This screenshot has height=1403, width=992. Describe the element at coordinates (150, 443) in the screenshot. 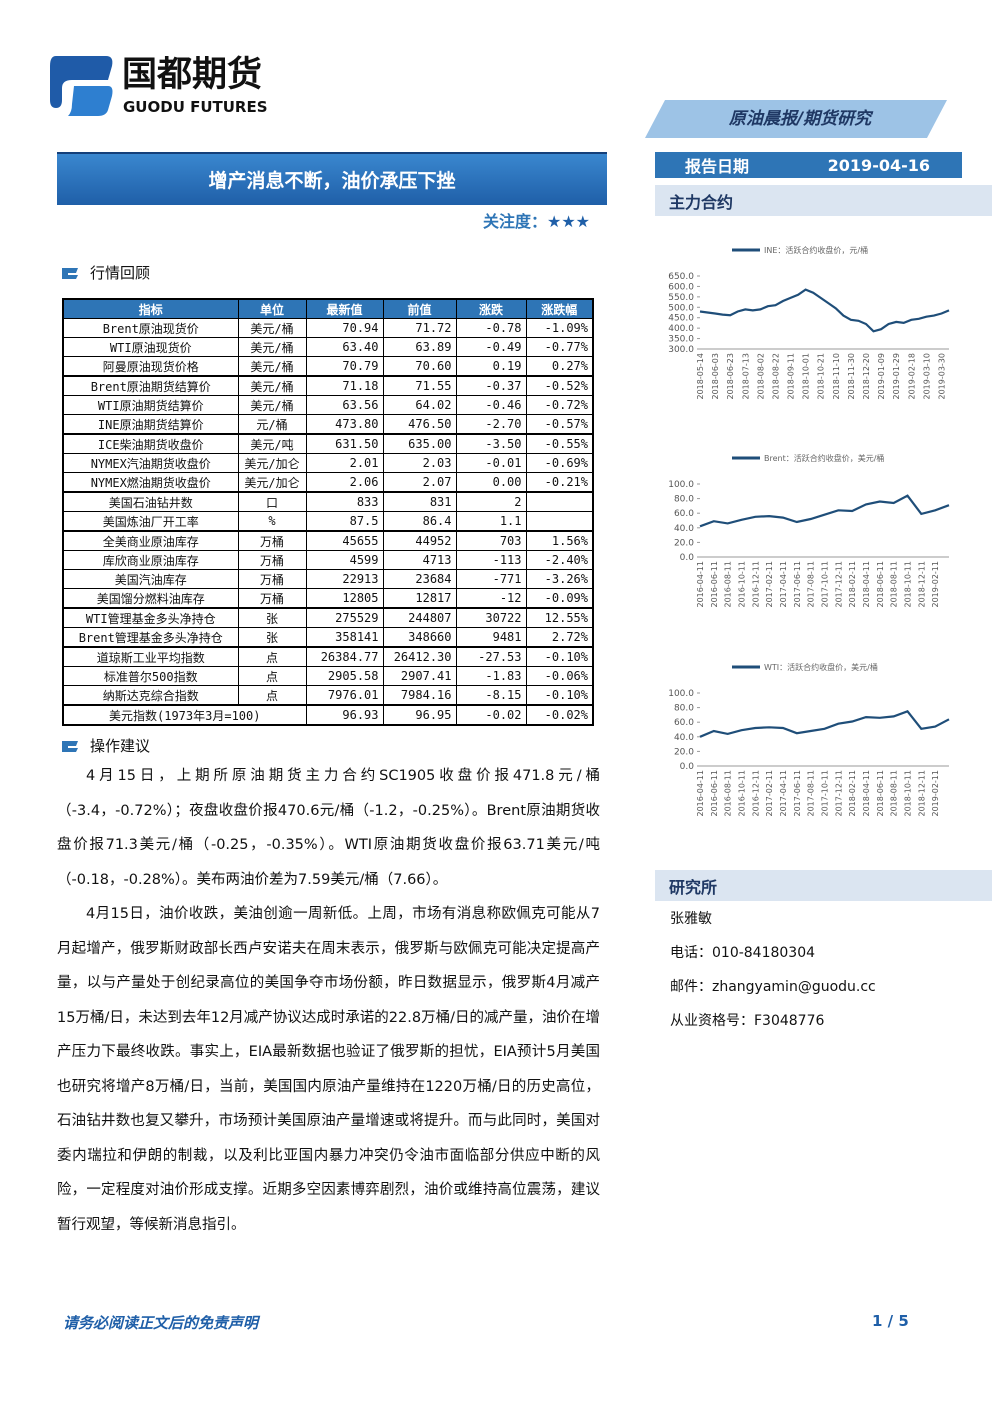

I see `table-cell: ICE柴油期货收盘价` at that location.